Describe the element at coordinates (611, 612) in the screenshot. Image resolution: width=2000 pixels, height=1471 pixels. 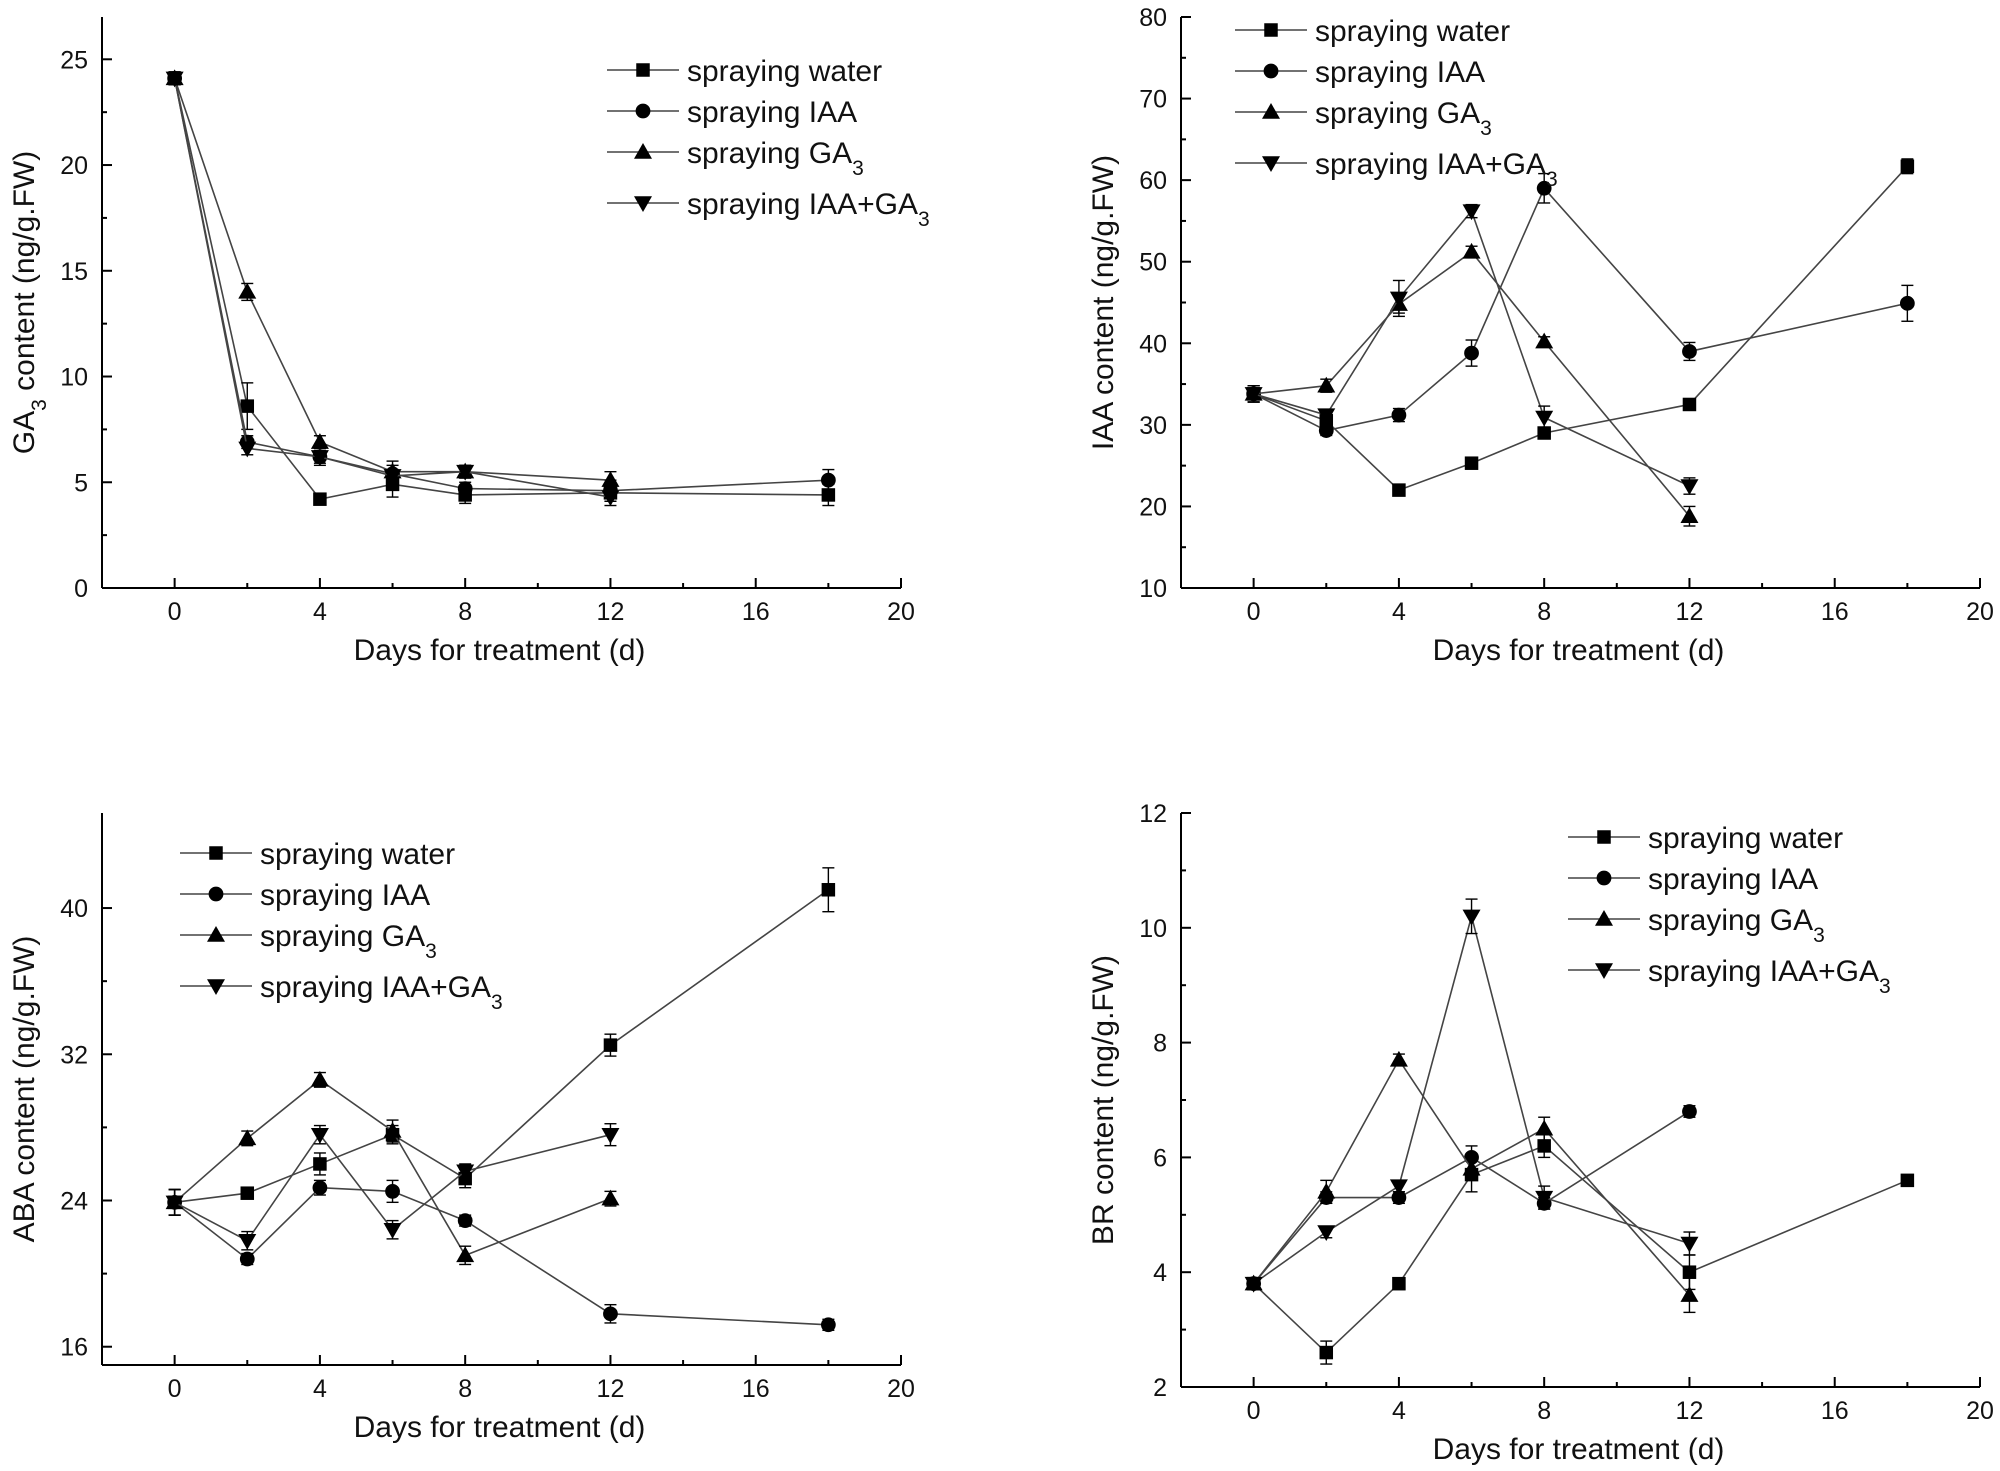
I see `x-tick-label: 12` at that location.